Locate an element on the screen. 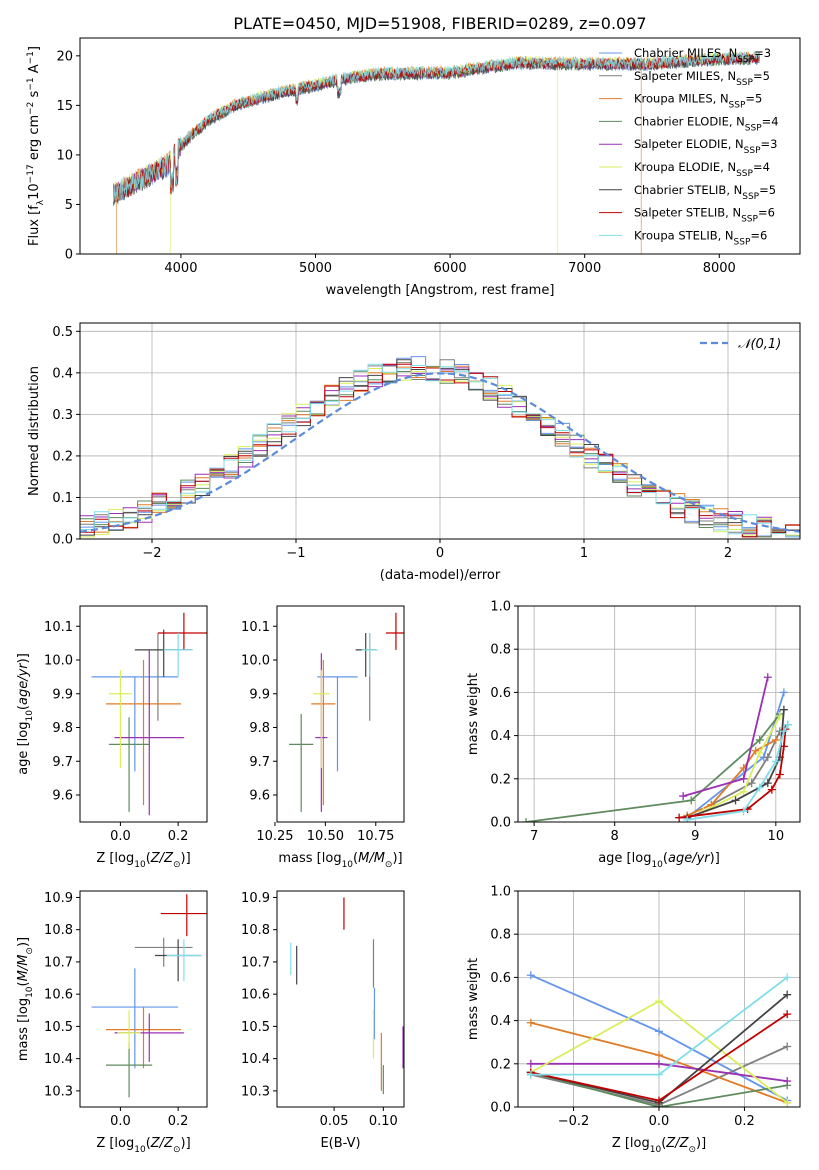 Image resolution: width=819 pixels, height=1170 pixels. y-tick-label: 9.6 is located at coordinates (62, 796).